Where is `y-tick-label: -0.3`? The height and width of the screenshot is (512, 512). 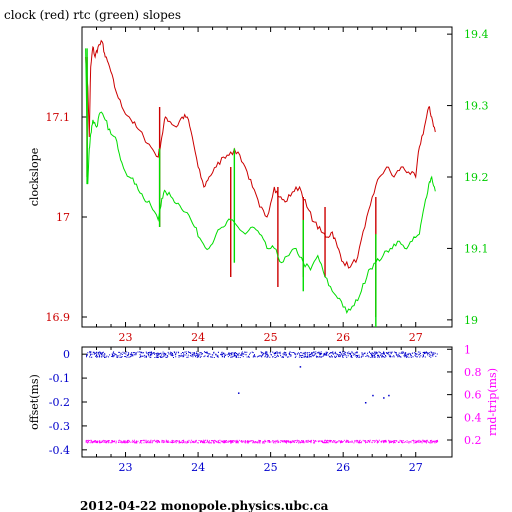 y-tick-label: -0.3 is located at coordinates (59, 426).